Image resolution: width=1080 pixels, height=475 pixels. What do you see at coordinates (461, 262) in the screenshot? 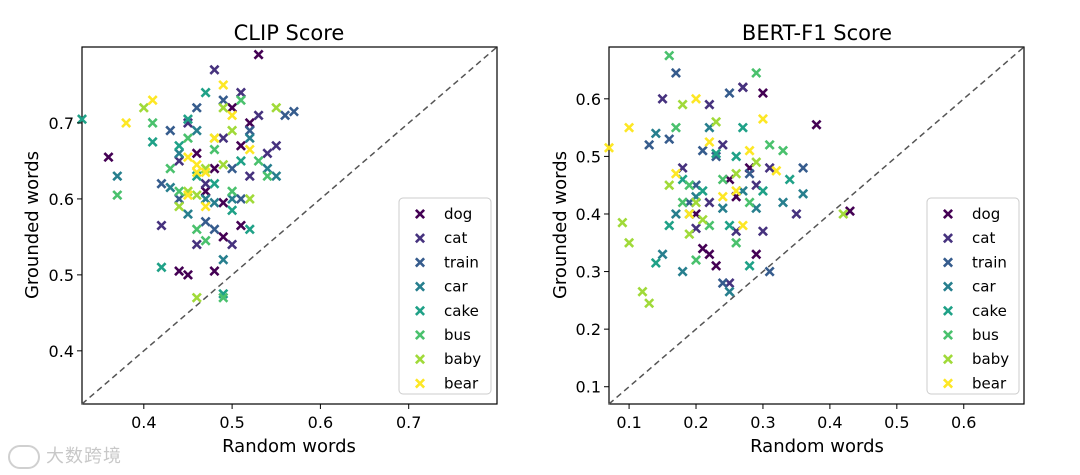
I see `legend-label-train: train` at bounding box center [461, 262].